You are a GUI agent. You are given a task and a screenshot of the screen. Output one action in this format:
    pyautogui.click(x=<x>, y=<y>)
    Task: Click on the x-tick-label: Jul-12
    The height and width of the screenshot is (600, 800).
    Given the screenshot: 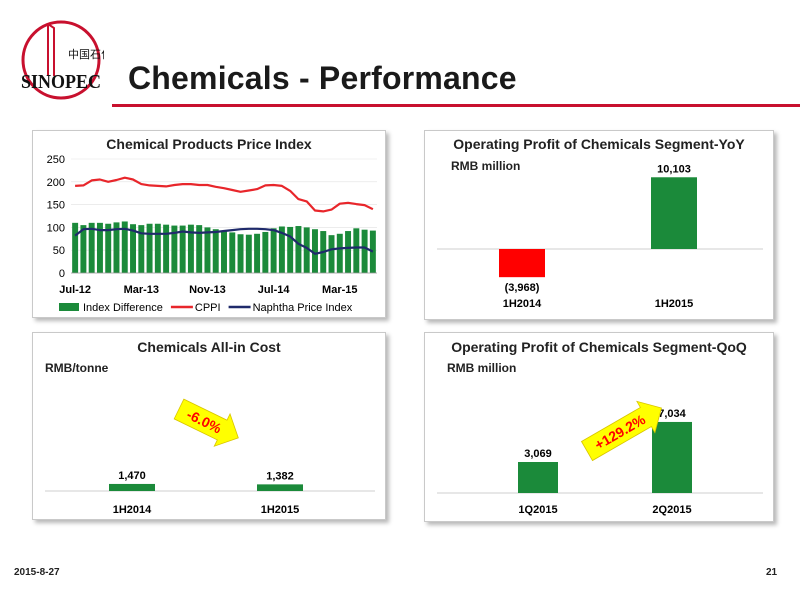 What is the action you would take?
    pyautogui.click(x=75, y=290)
    